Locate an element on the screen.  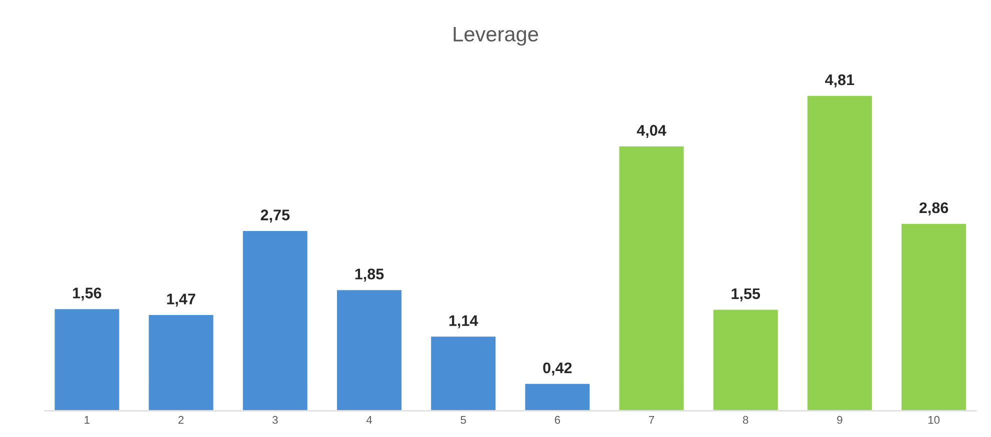
data-label: 1,85 is located at coordinates (369, 275).